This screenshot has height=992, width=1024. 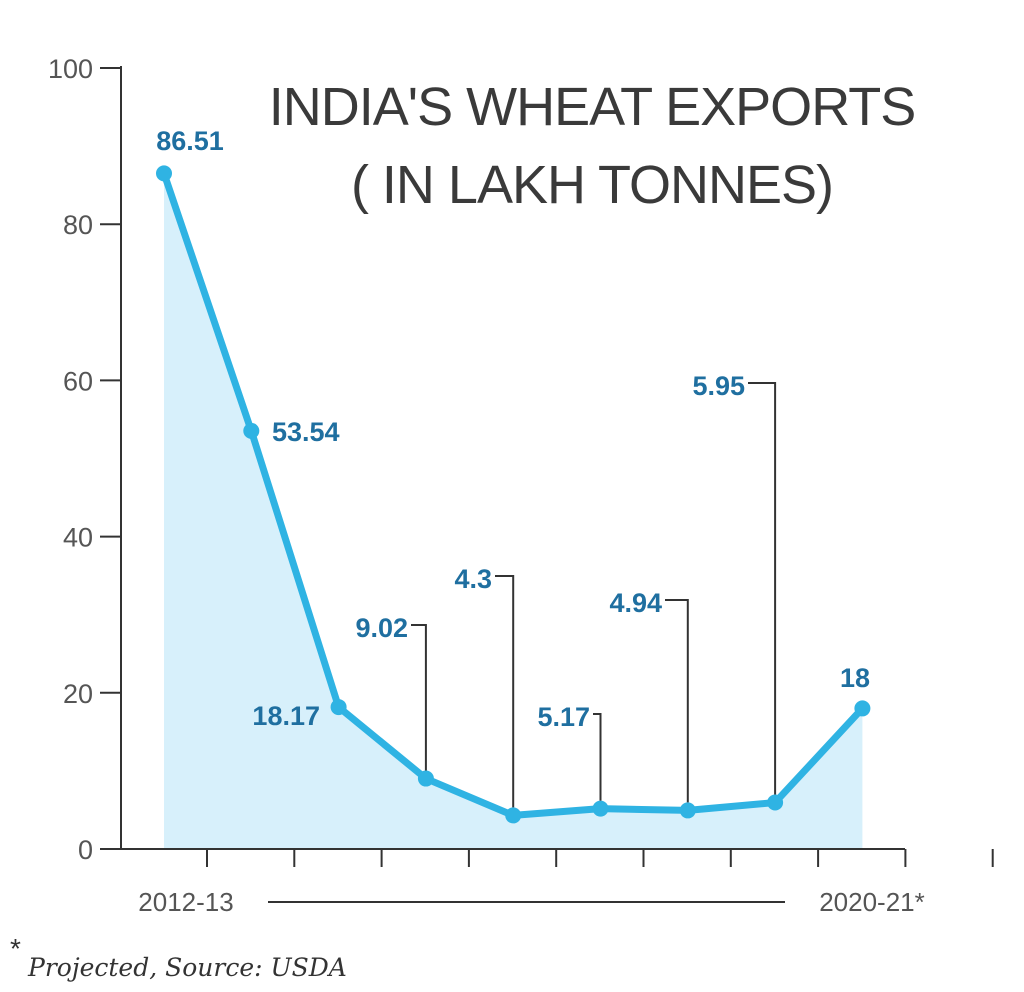 What do you see at coordinates (306, 432) in the screenshot?
I see `data-label-1: 53.54` at bounding box center [306, 432].